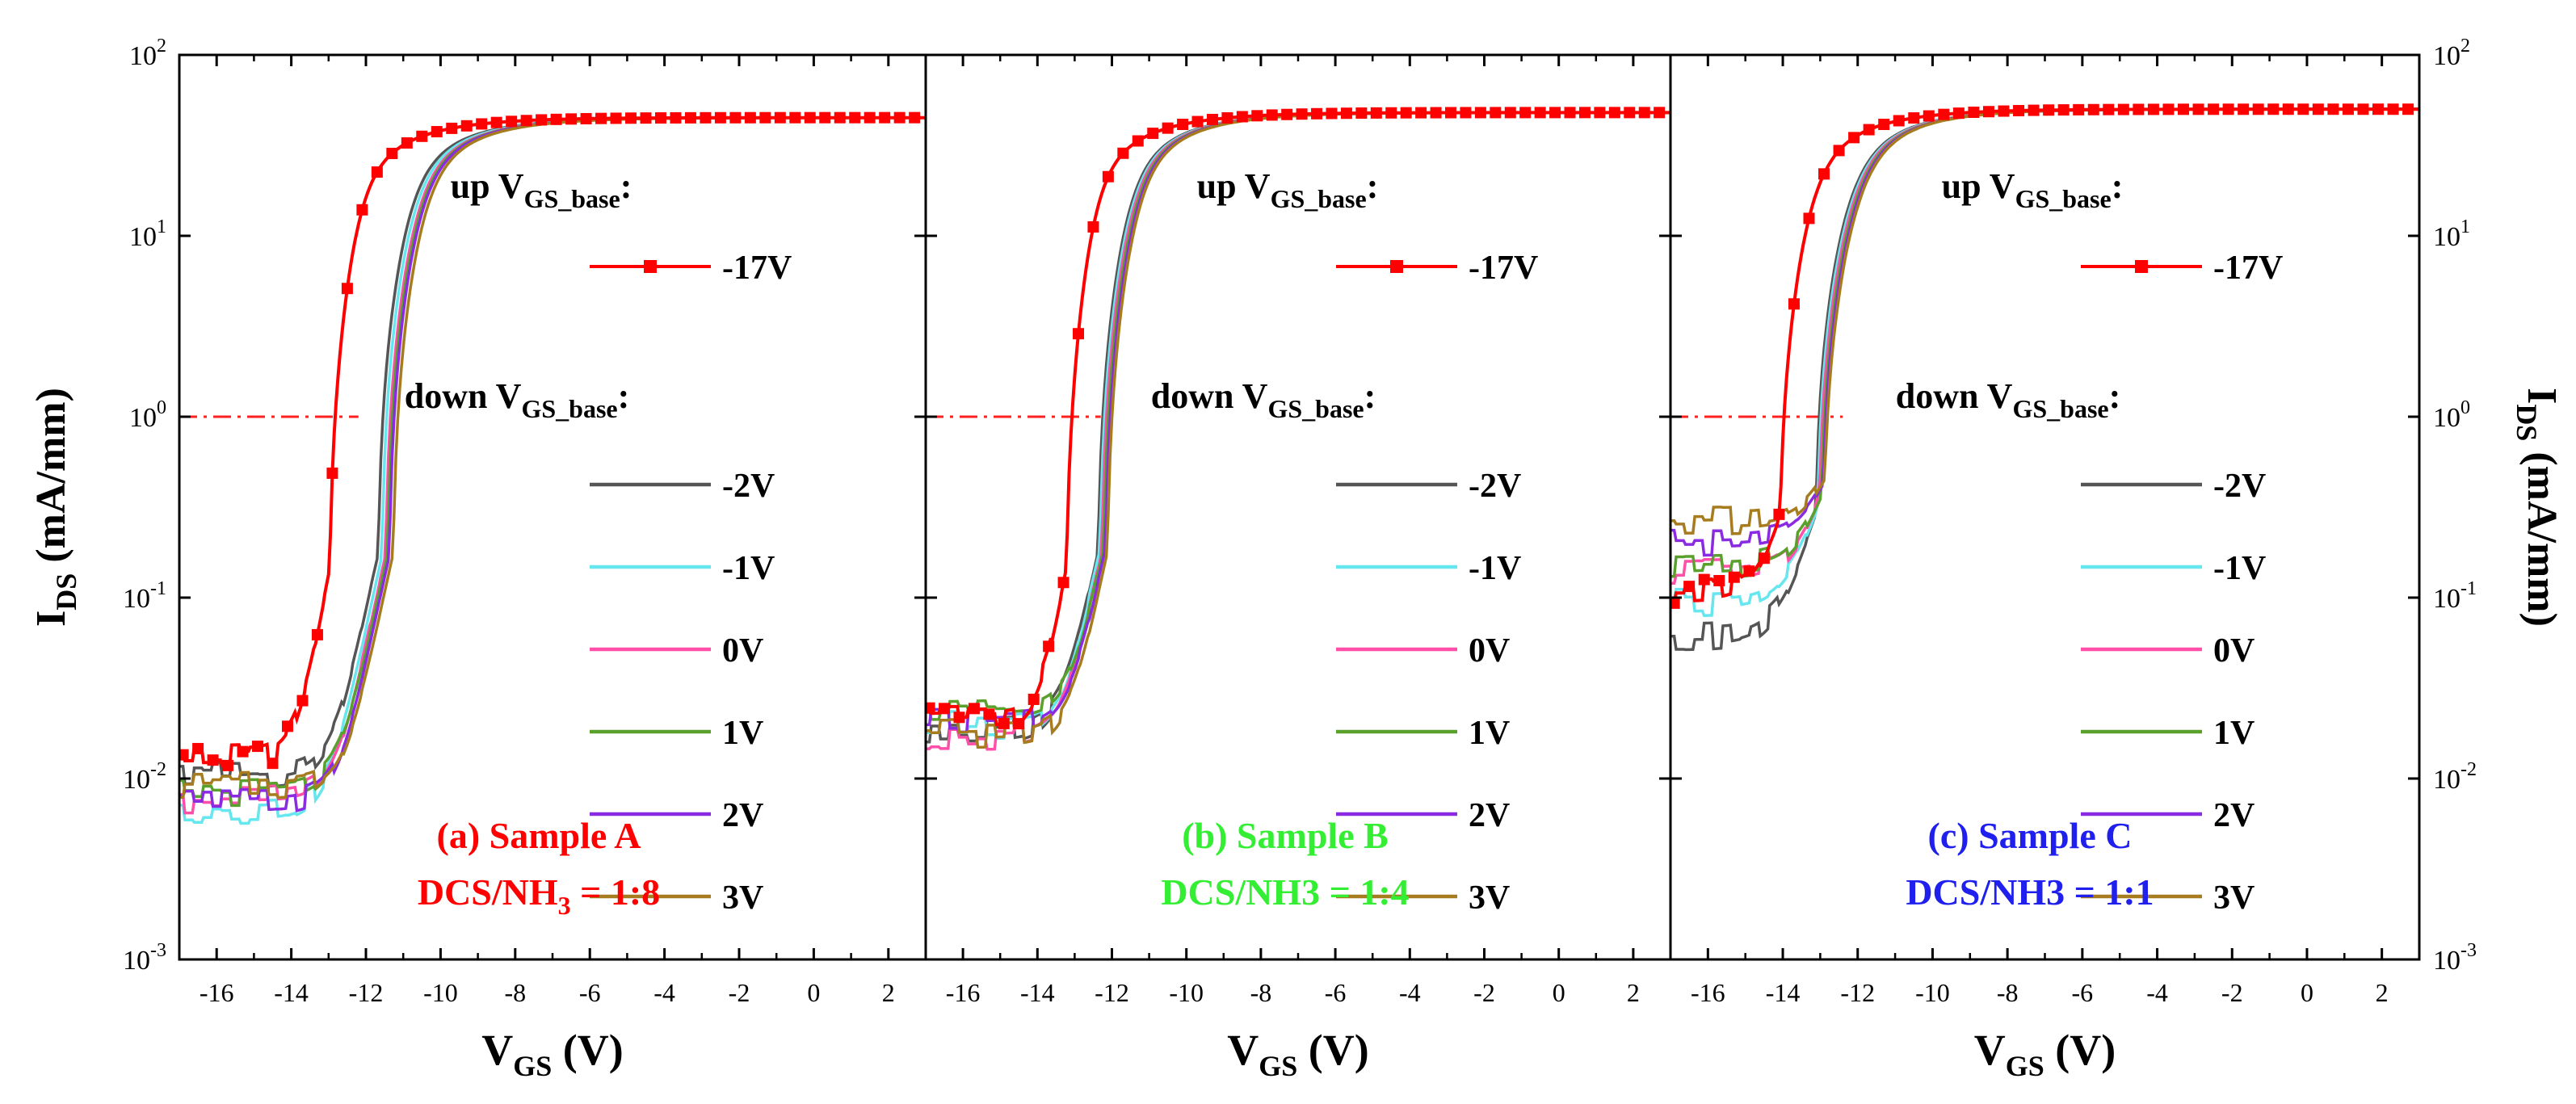 This screenshot has height=1104, width=2576. What do you see at coordinates (1336, 992) in the screenshot?
I see `x-tick-label-b: -6` at bounding box center [1336, 992].